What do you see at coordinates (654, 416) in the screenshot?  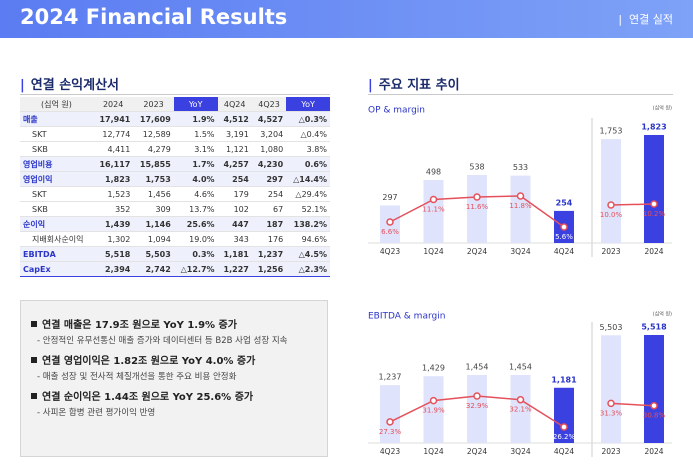 I see `margin-label: 30.8%` at bounding box center [654, 416].